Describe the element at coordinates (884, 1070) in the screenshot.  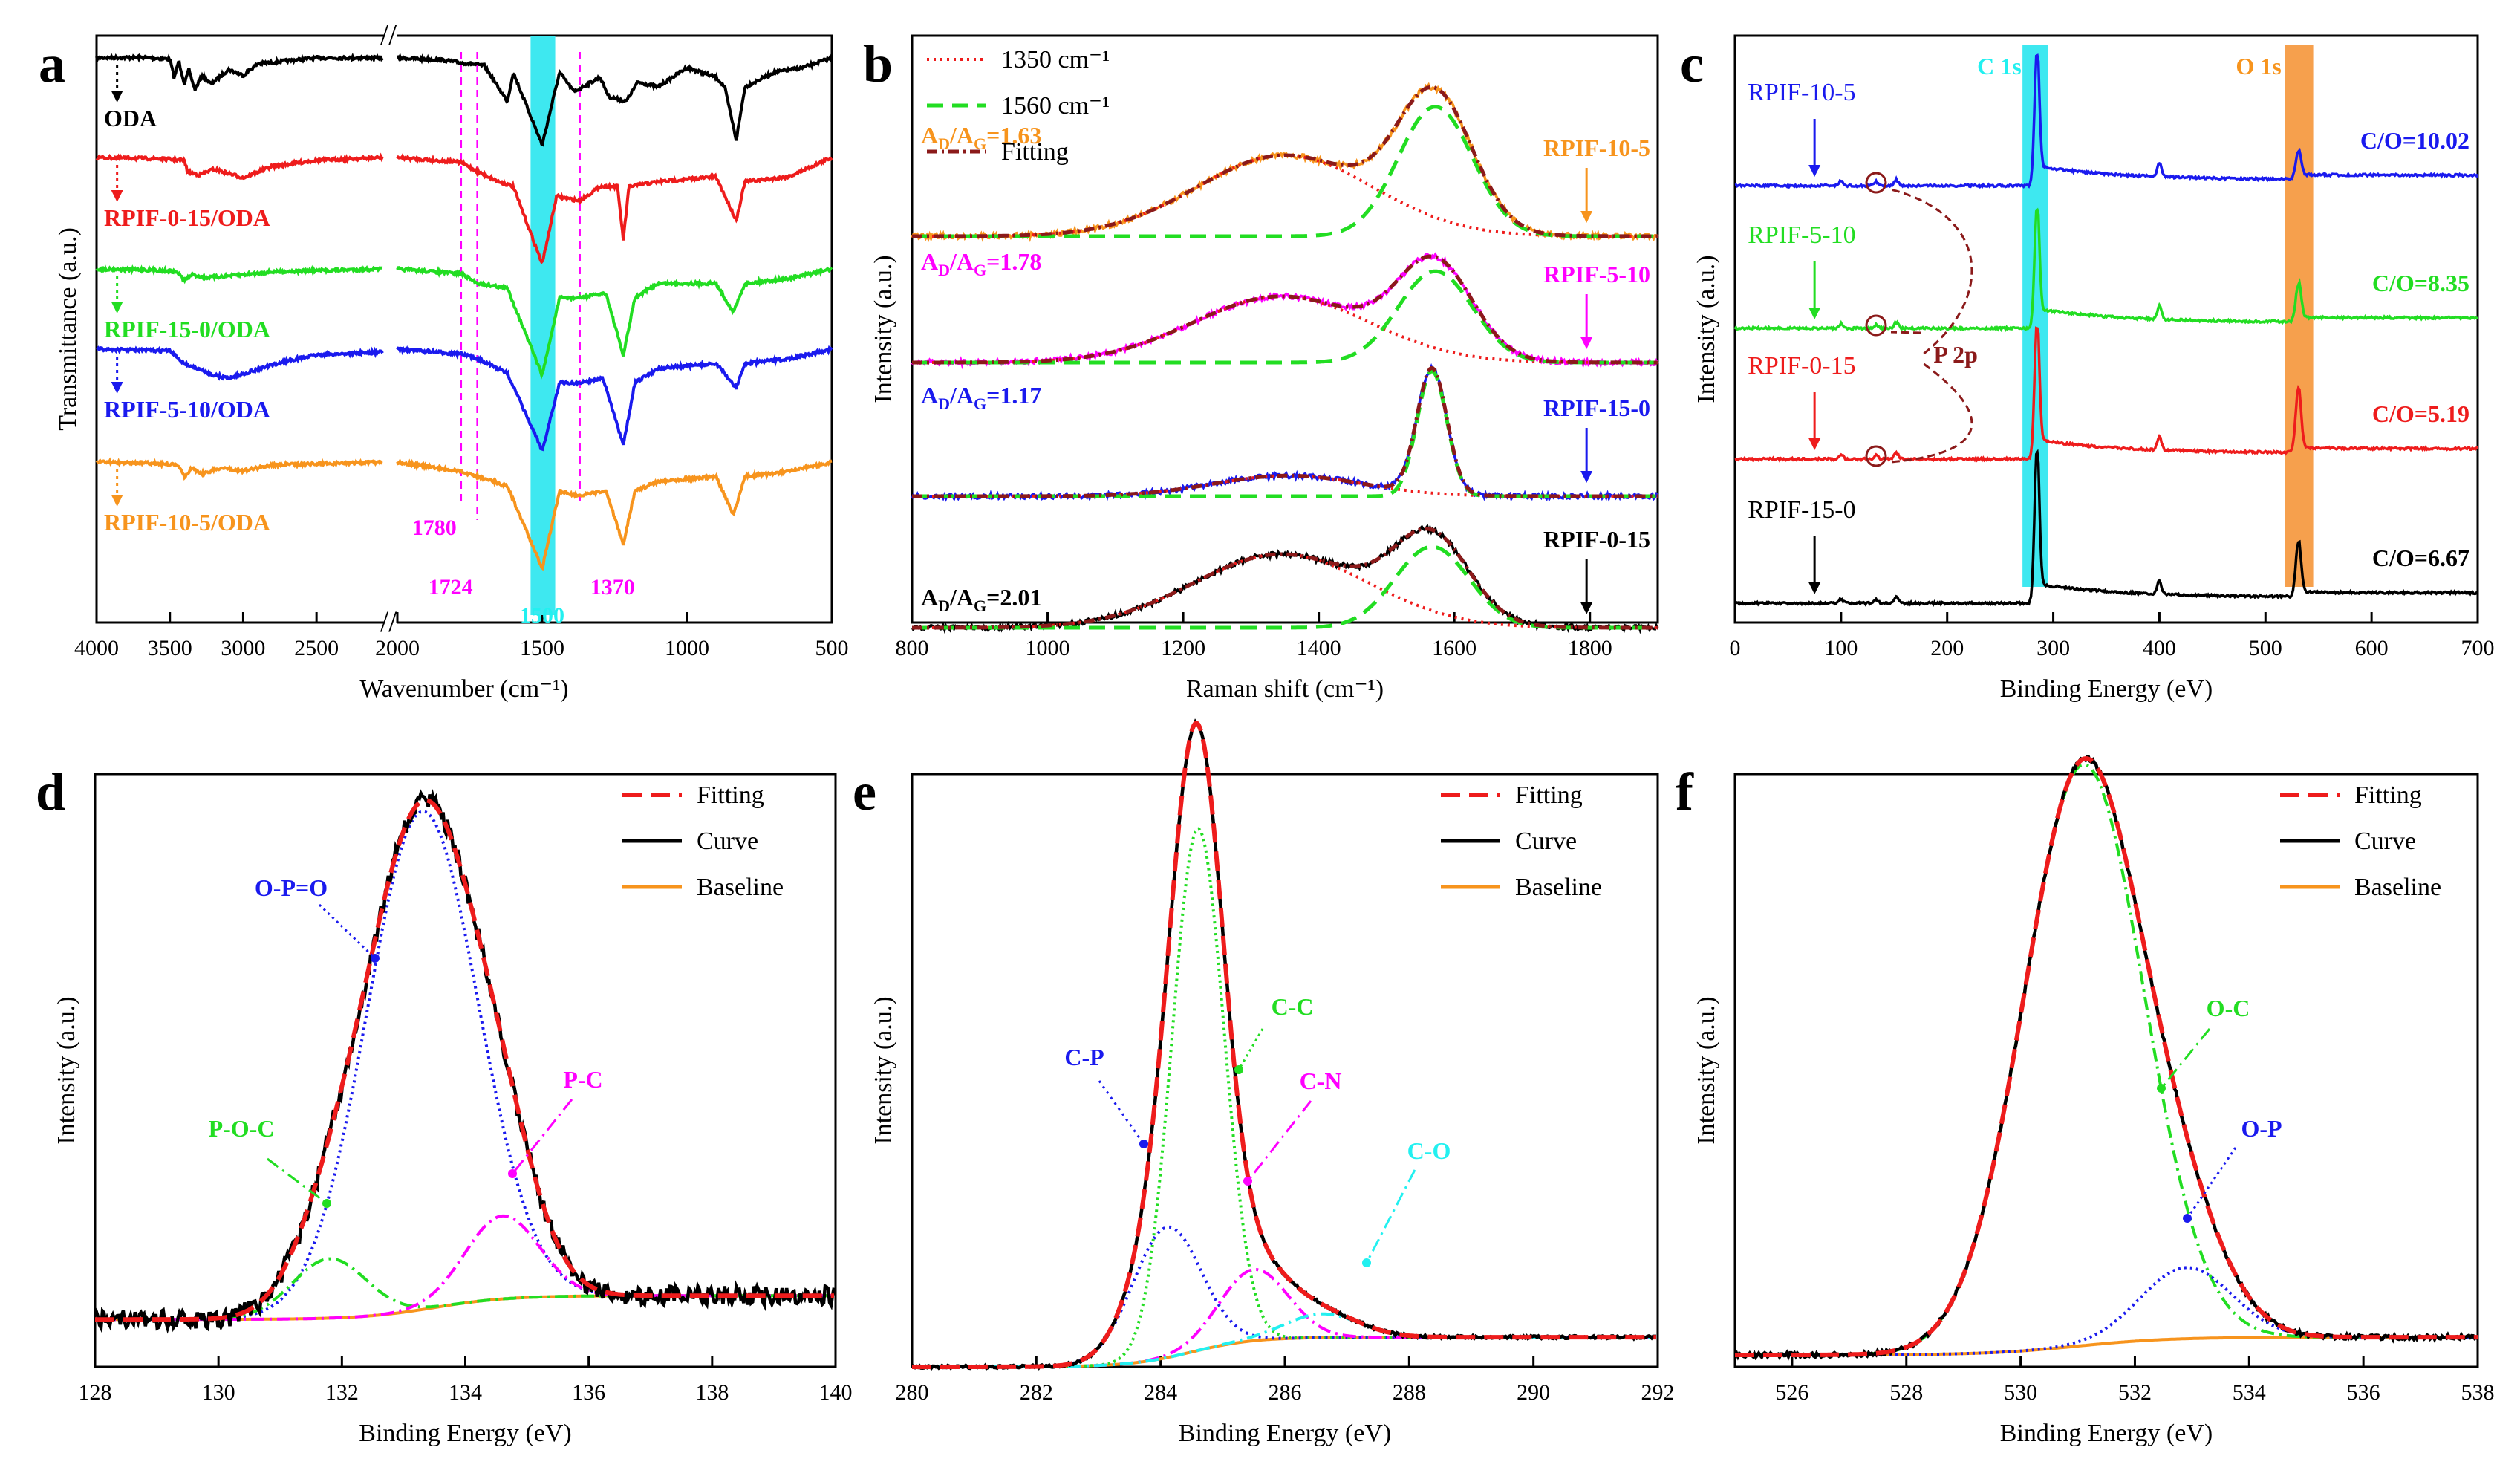
I see `e-ylabel: Intensity (a.u.)` at that location.